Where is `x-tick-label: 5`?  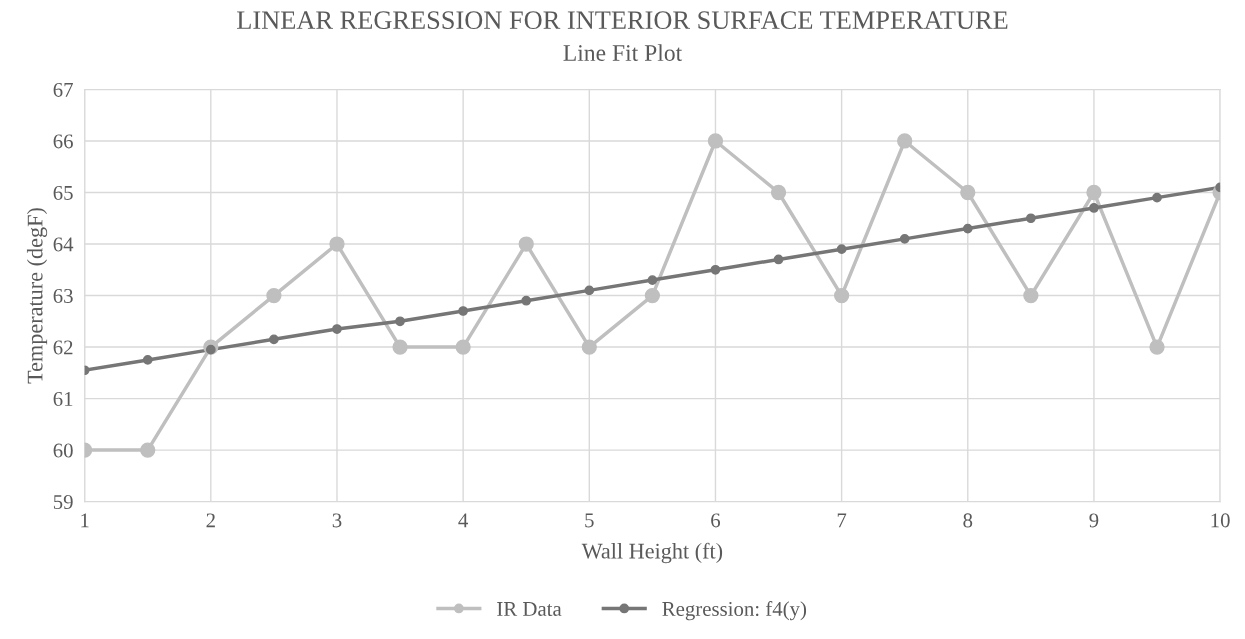 x-tick-label: 5 is located at coordinates (589, 520).